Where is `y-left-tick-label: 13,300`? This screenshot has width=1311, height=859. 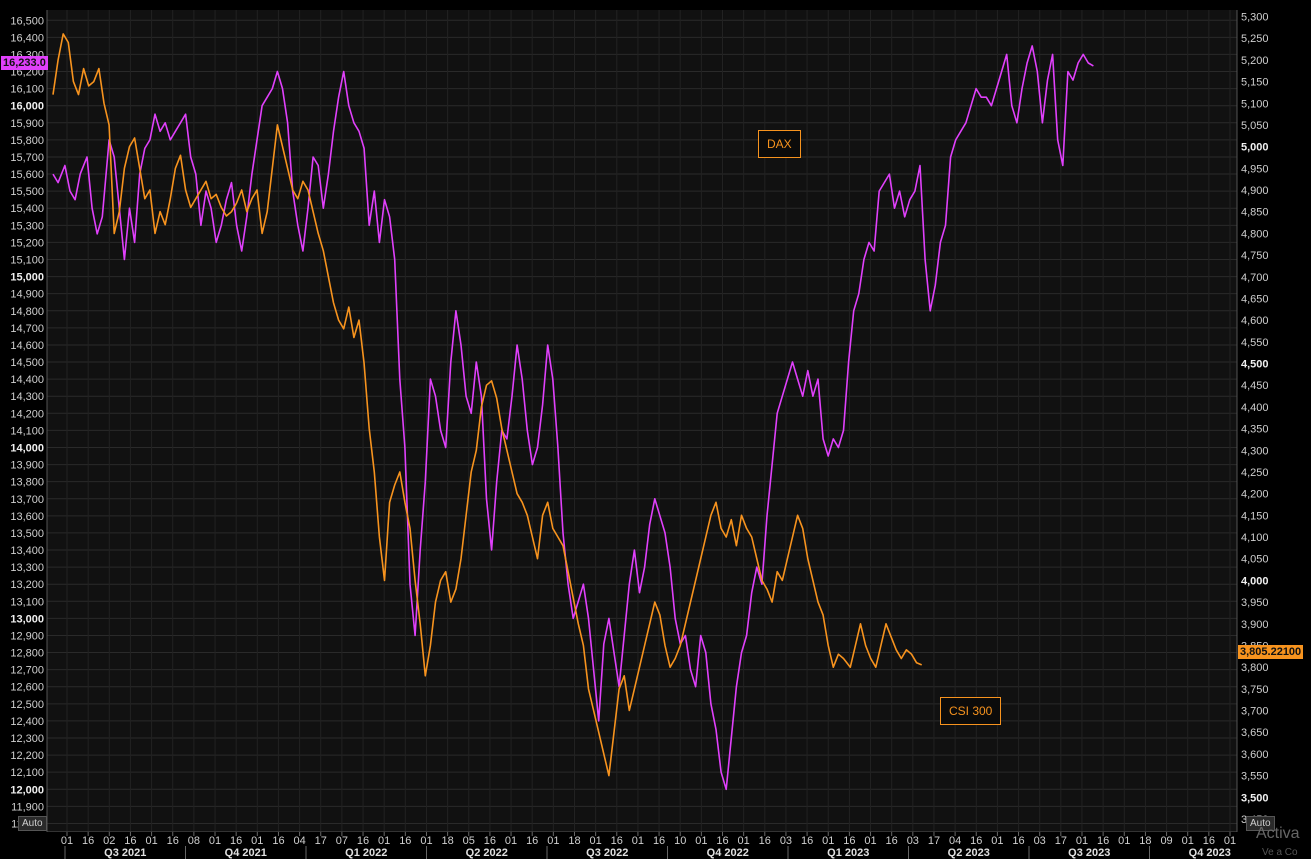
y-left-tick-label: 13,300 is located at coordinates (27, 568).